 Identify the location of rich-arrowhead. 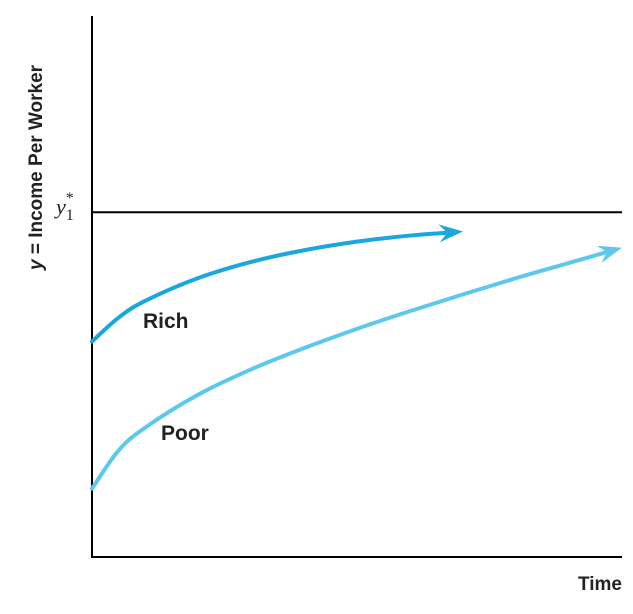
(450, 233).